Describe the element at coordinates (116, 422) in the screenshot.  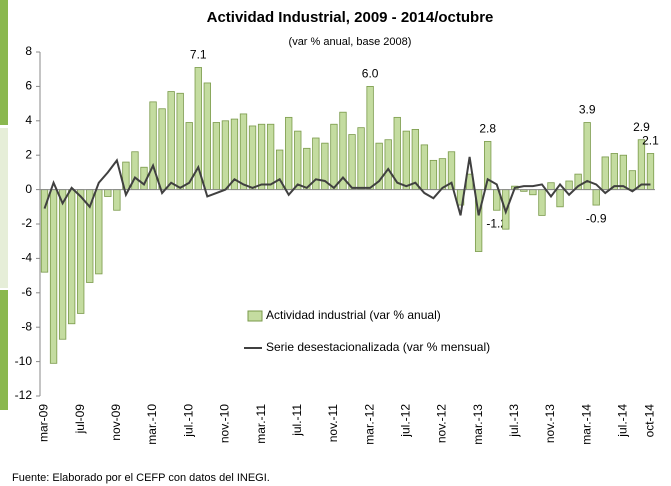
I see `x-tick-label: nov-09` at that location.